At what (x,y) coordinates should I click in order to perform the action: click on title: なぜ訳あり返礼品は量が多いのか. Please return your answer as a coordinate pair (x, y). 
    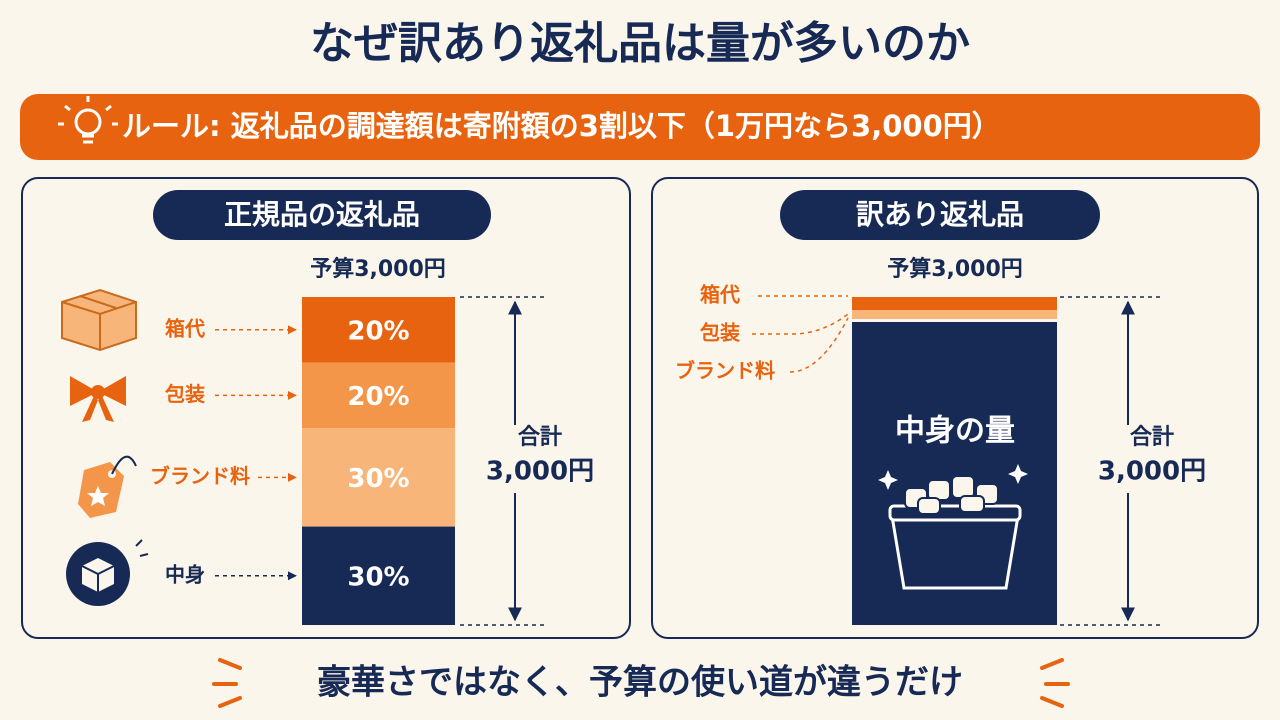
    Looking at the image, I should click on (640, 43).